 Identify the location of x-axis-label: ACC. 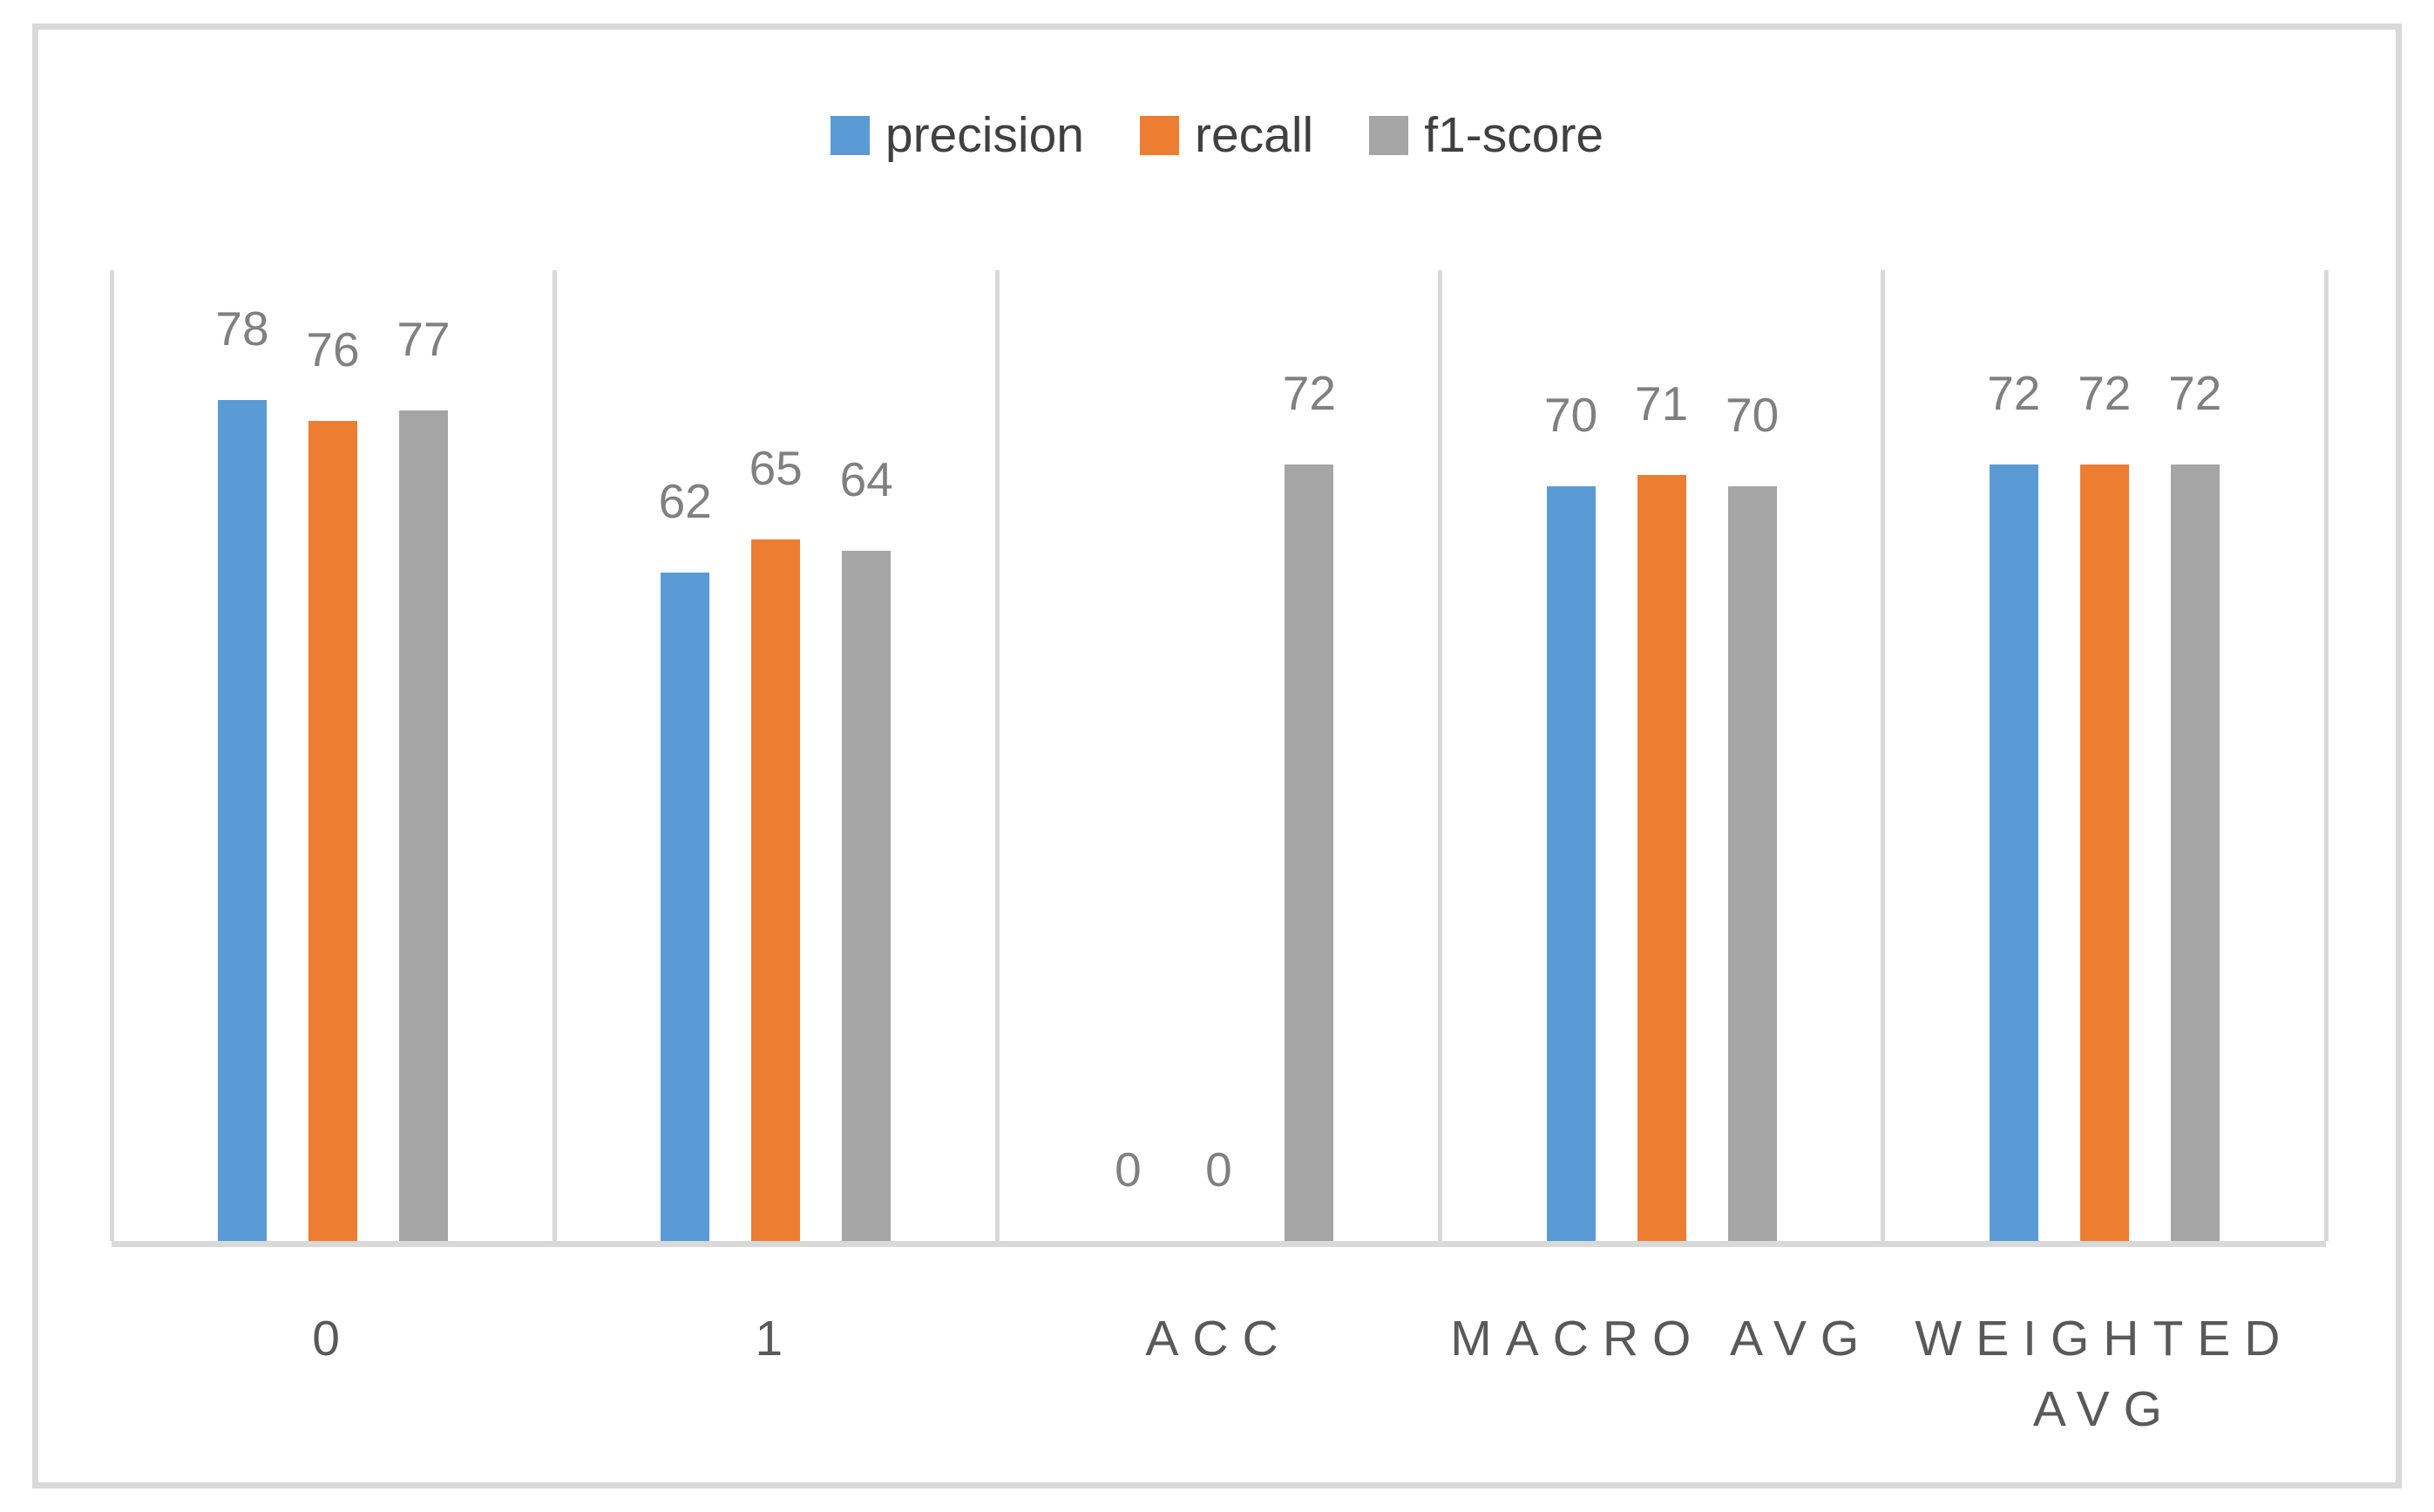
(1218, 1338).